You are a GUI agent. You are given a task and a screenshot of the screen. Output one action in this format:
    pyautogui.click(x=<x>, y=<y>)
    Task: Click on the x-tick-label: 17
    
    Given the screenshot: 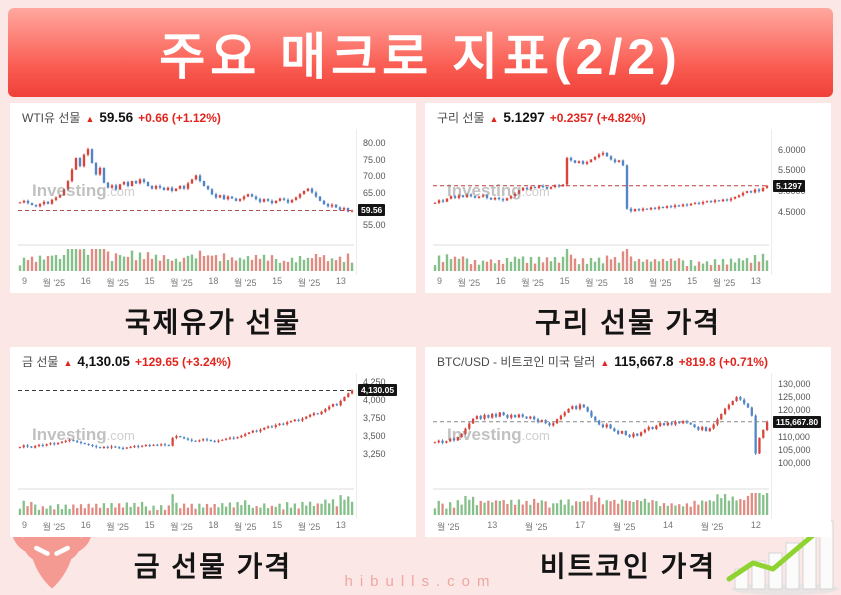 What is the action you would take?
    pyautogui.click(x=580, y=525)
    